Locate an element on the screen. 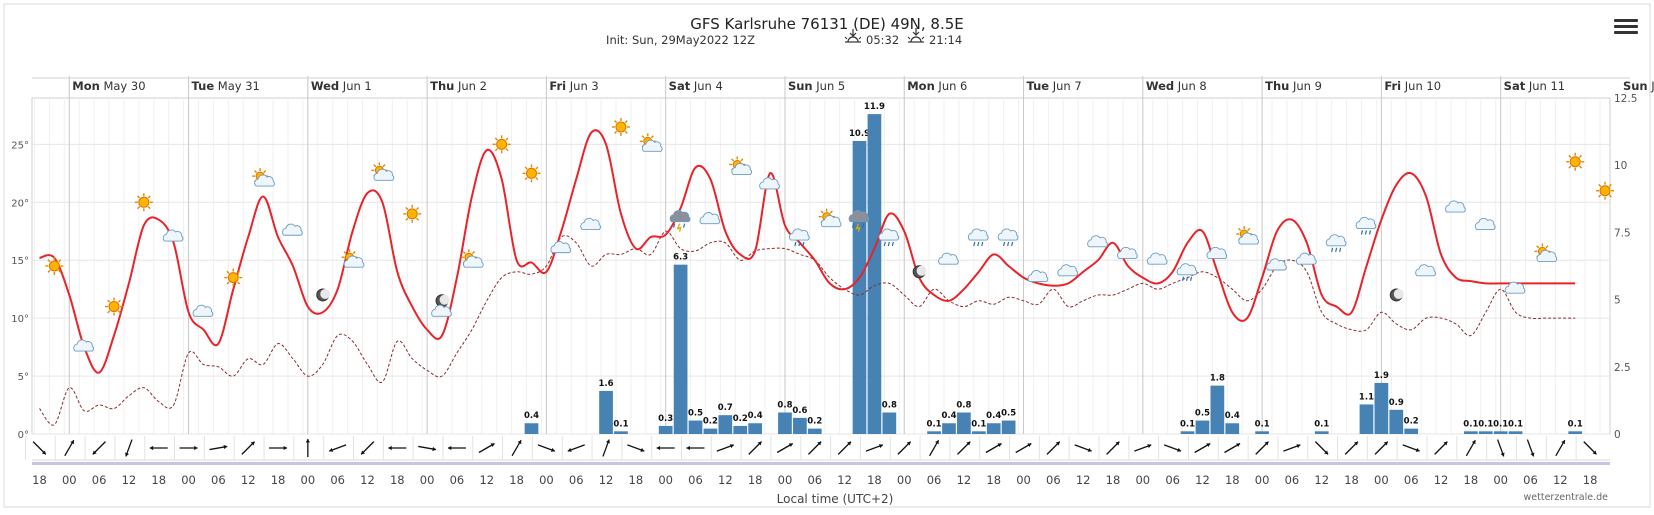 The height and width of the screenshot is (515, 1654). day-date: Jun 11 is located at coordinates (1545, 86).